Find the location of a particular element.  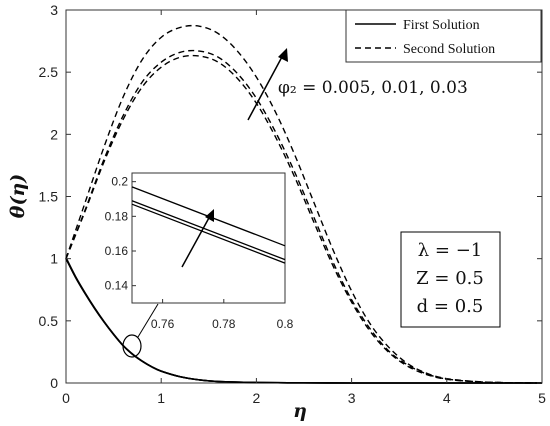

param-lambda: λ = −1 is located at coordinates (450, 250).